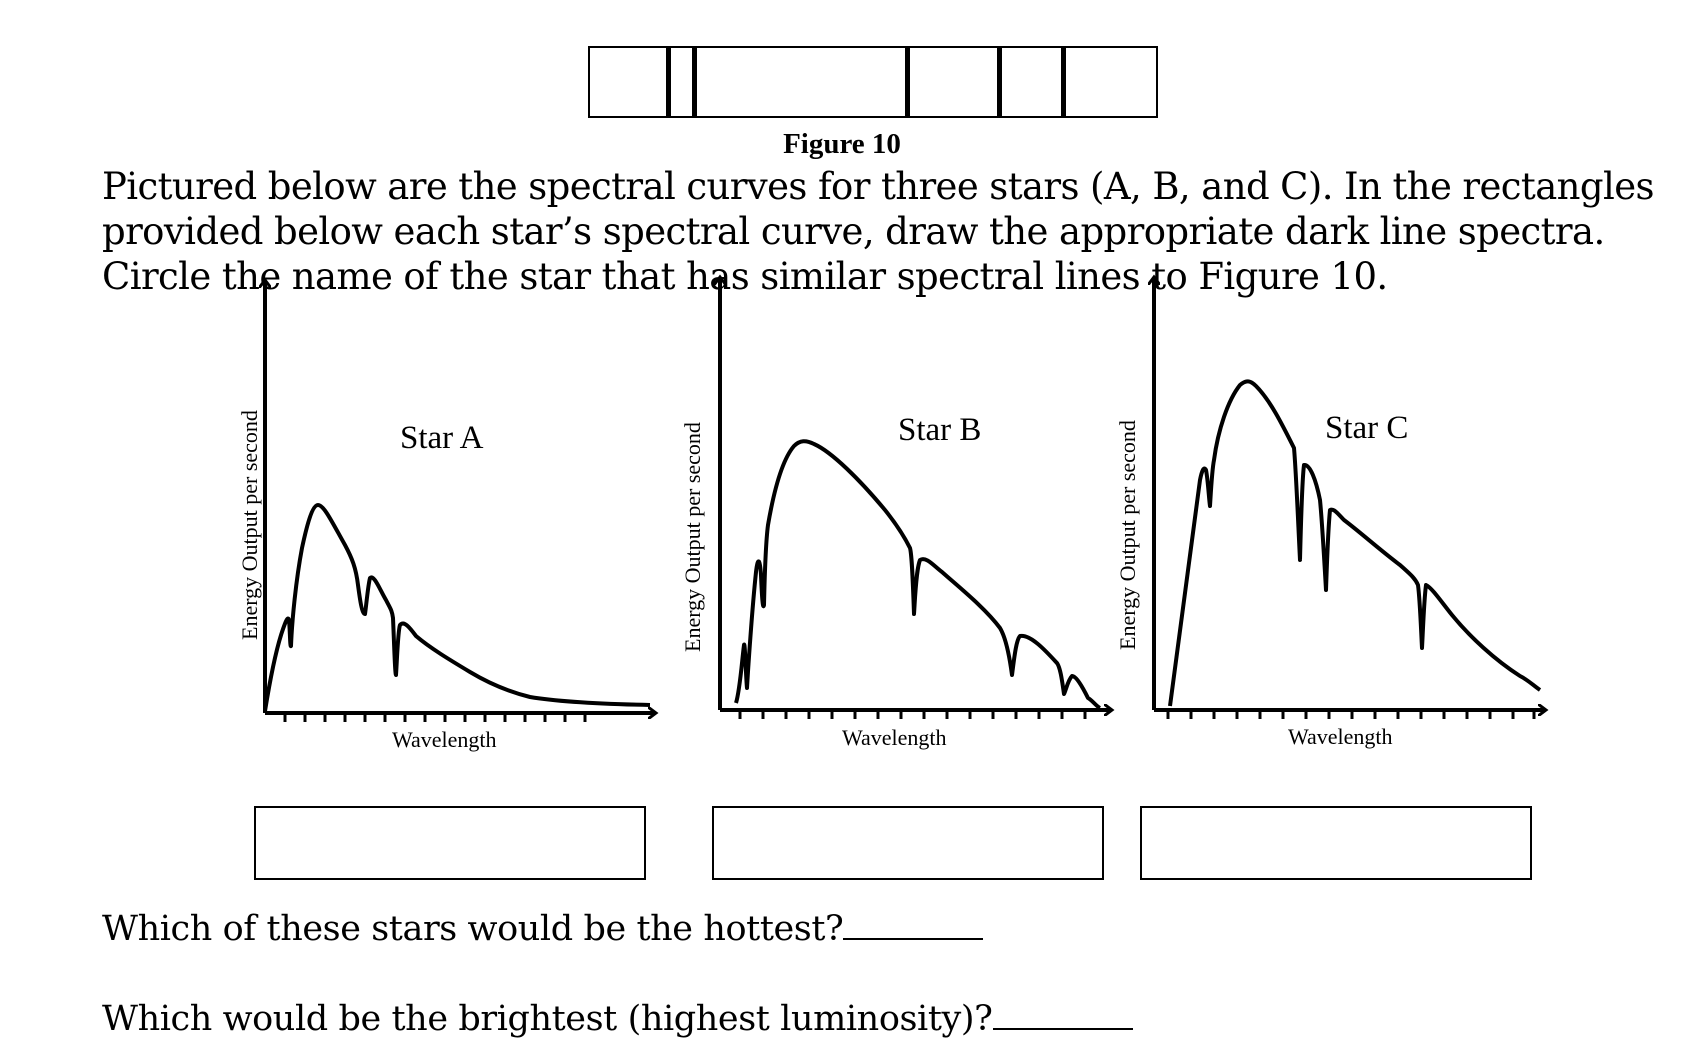  Describe the element at coordinates (1336, 843) in the screenshot. I see `answer-box-star-c` at that location.